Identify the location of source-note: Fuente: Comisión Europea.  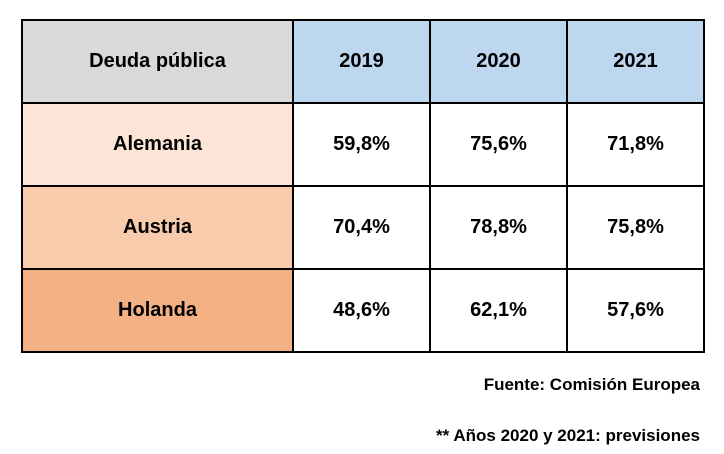
(591, 384).